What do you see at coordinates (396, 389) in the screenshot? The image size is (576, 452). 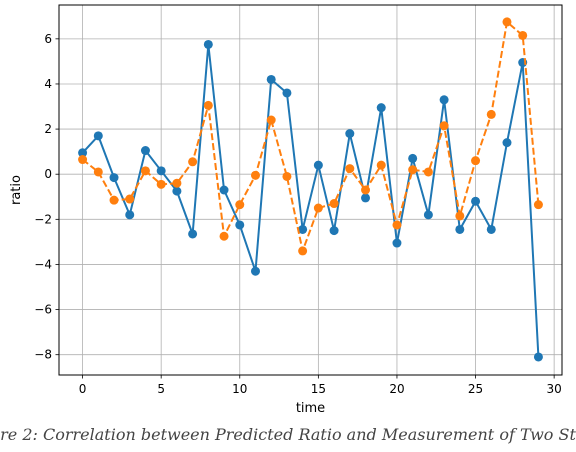 I see `x-tick-label: 20` at bounding box center [396, 389].